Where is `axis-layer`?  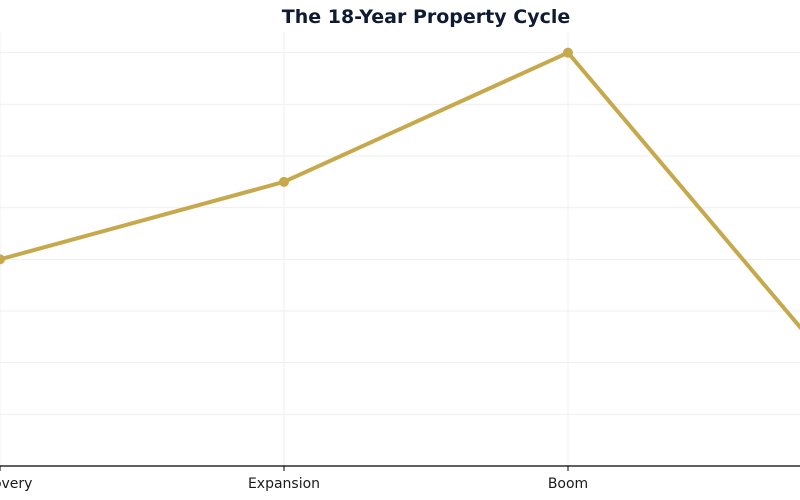 axis-layer is located at coordinates (400, 468).